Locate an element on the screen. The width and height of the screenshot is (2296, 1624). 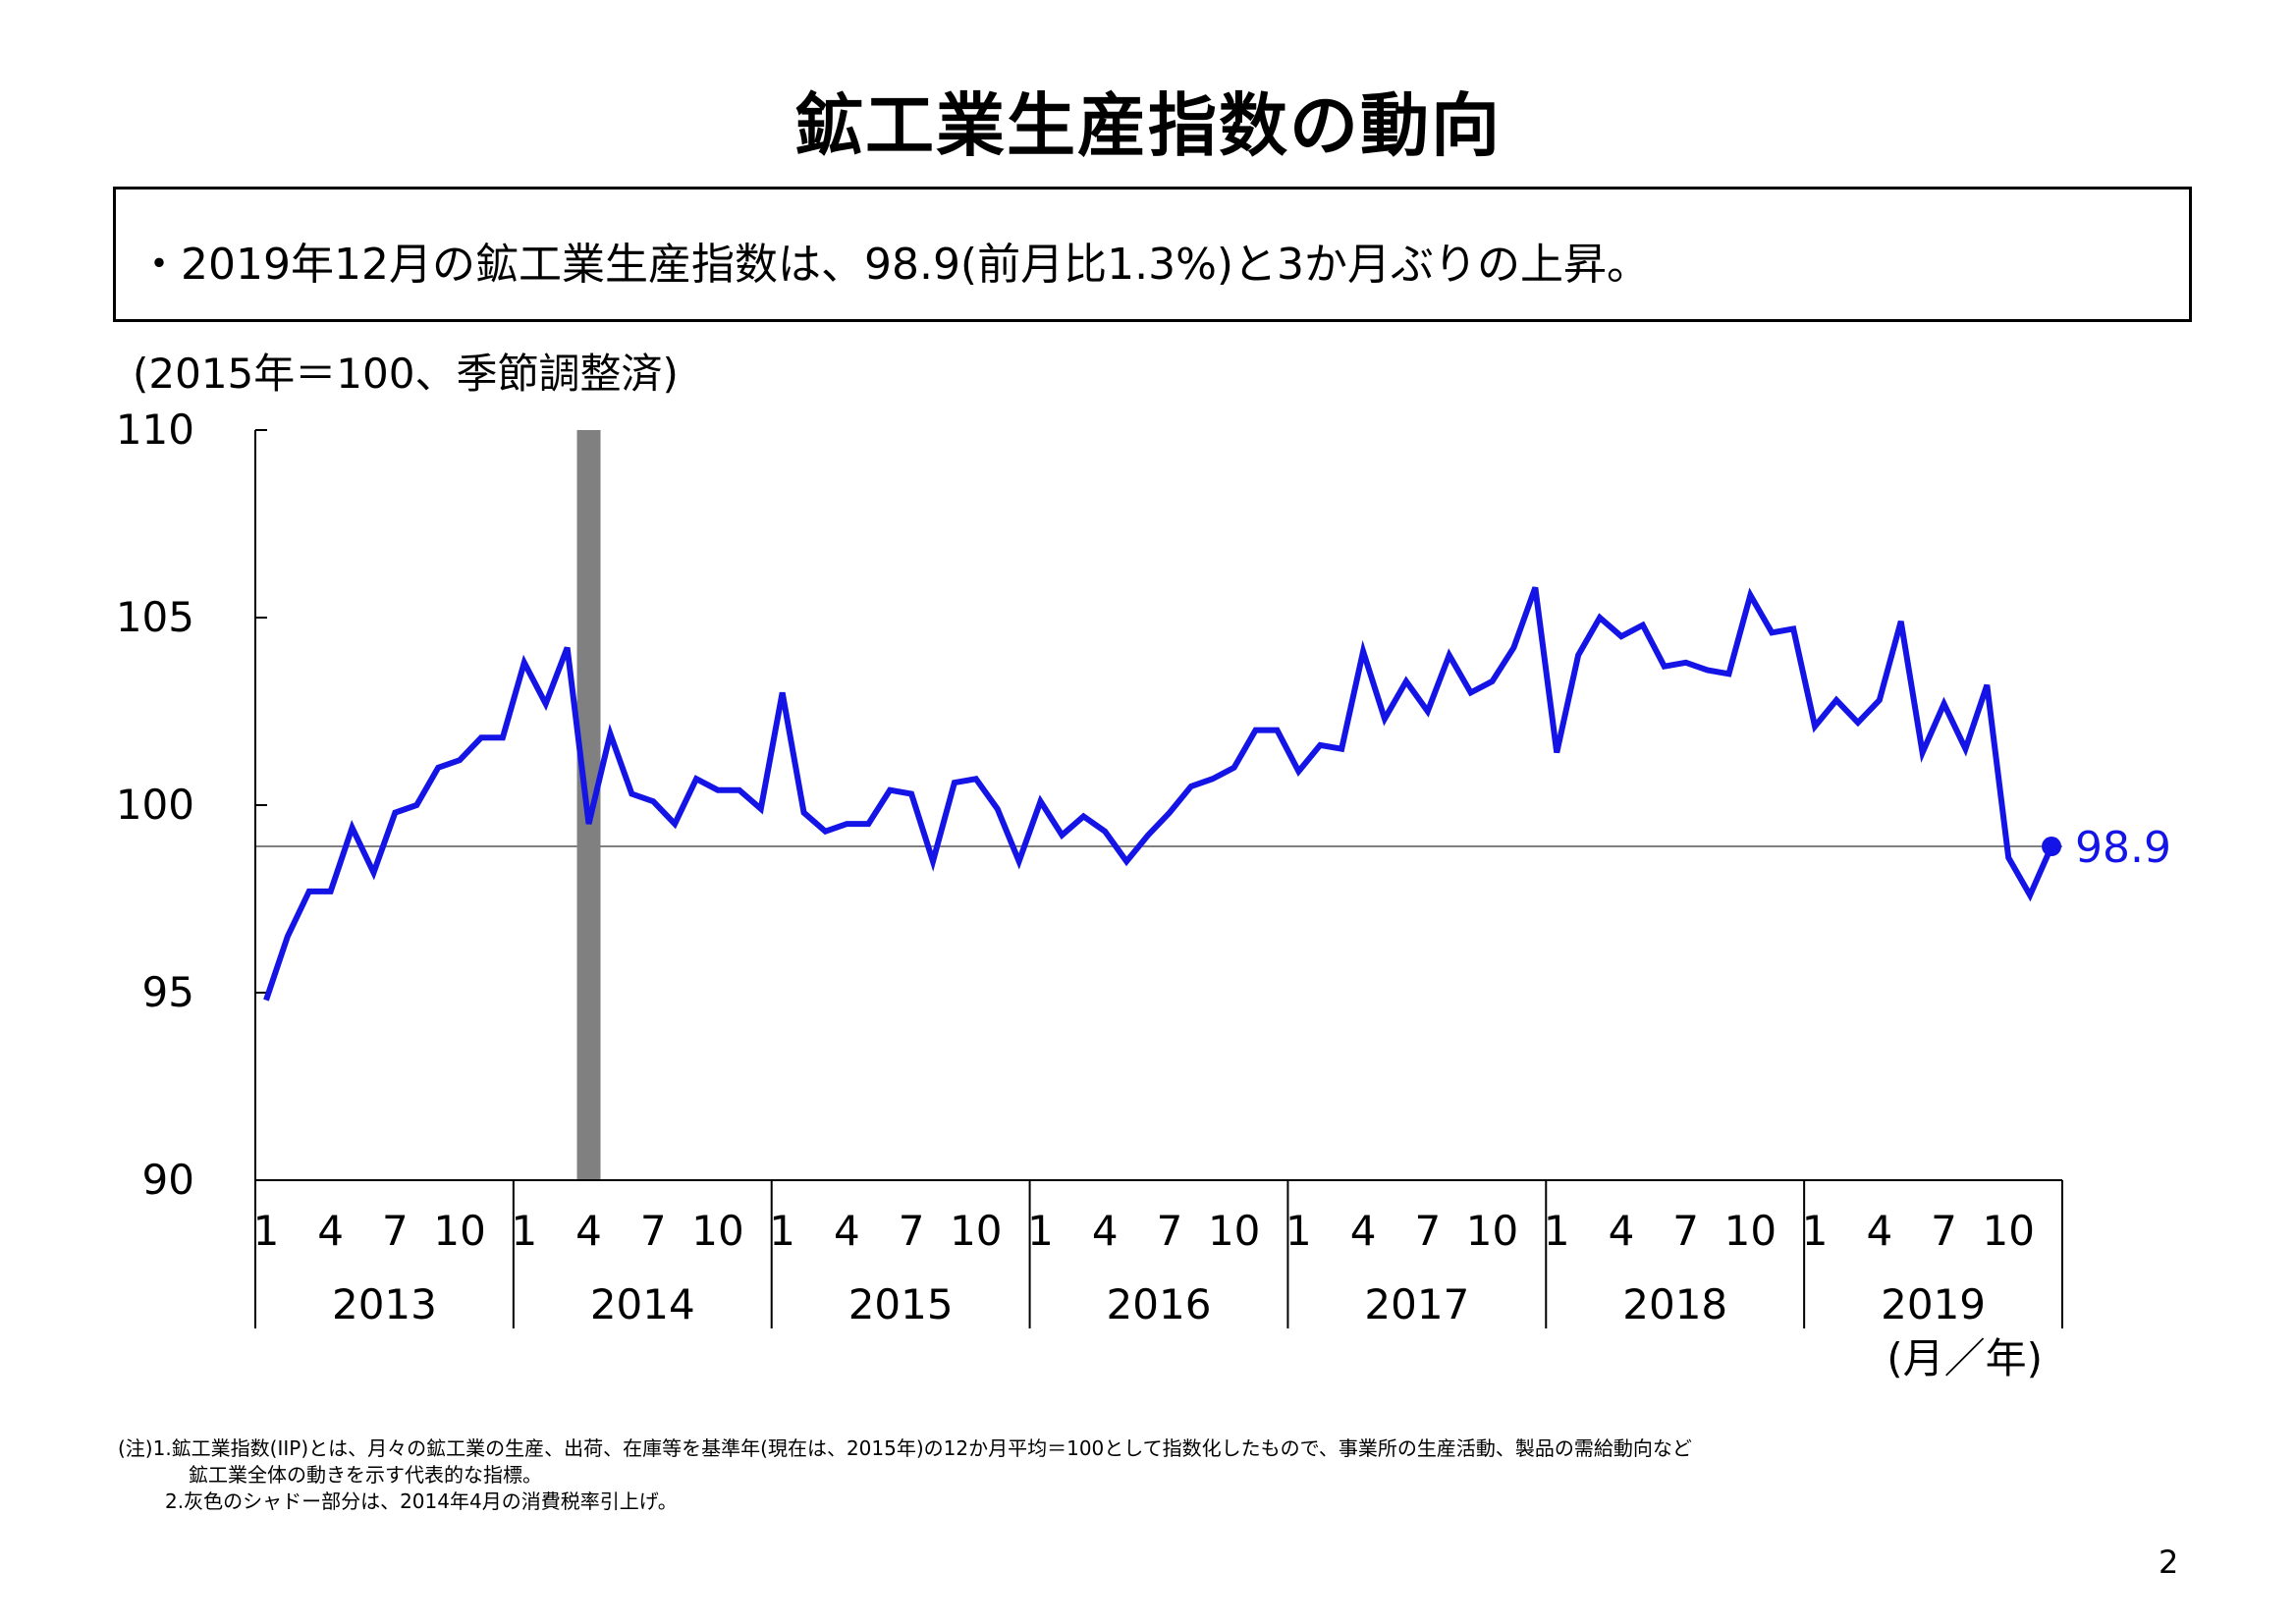
y-tick-label: 110 is located at coordinates (155, 430).